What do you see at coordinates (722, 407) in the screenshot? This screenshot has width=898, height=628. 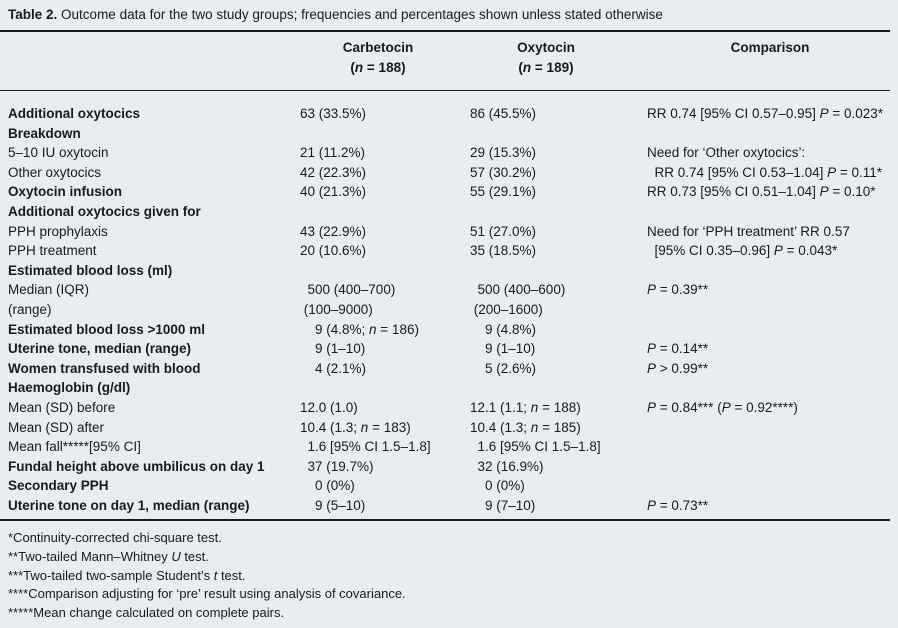 I see `cell-comparison: P = 0.84*** (P = 0.92****)` at bounding box center [722, 407].